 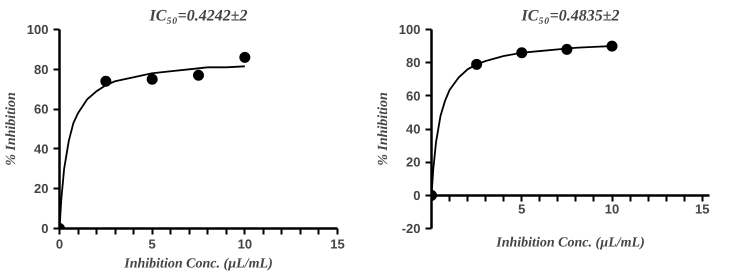 What do you see at coordinates (198, 16) in the screenshot?
I see `chart-title: IC₅₀=0.4242±2` at bounding box center [198, 16].